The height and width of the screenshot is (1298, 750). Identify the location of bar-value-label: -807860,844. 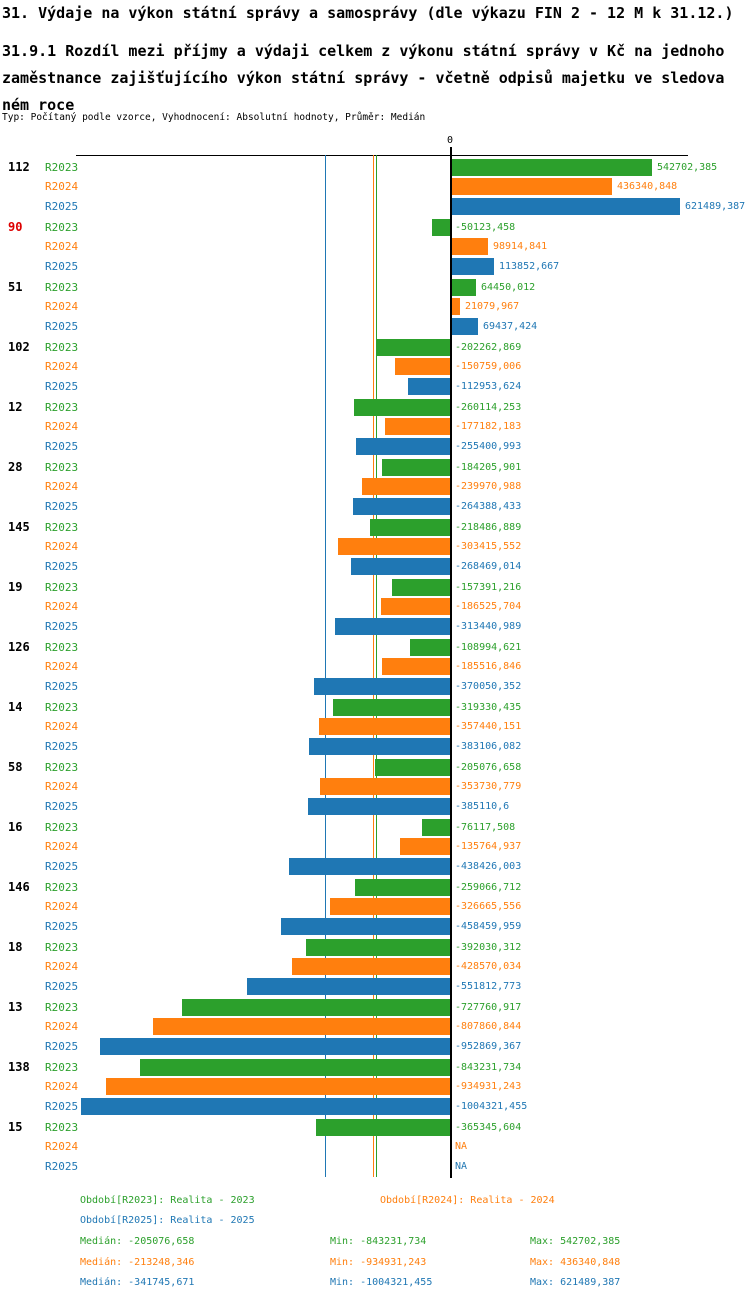
(488, 1026).